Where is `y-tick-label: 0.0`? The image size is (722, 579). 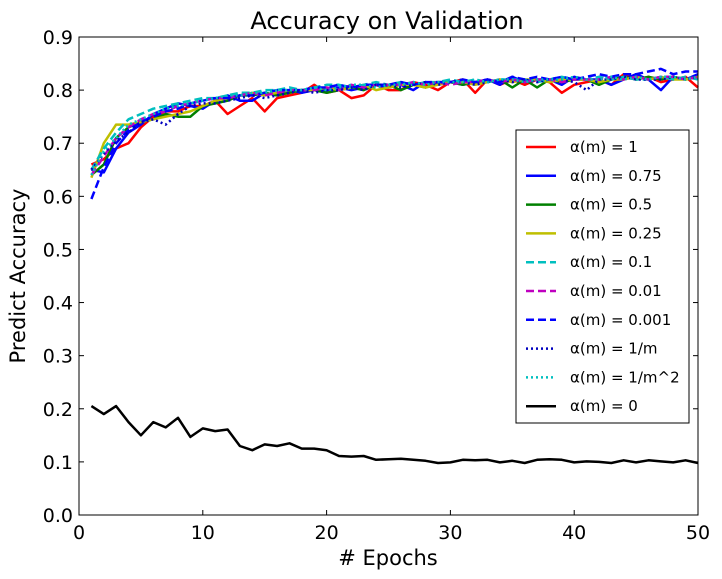
y-tick-label: 0.0 is located at coordinates (58, 516).